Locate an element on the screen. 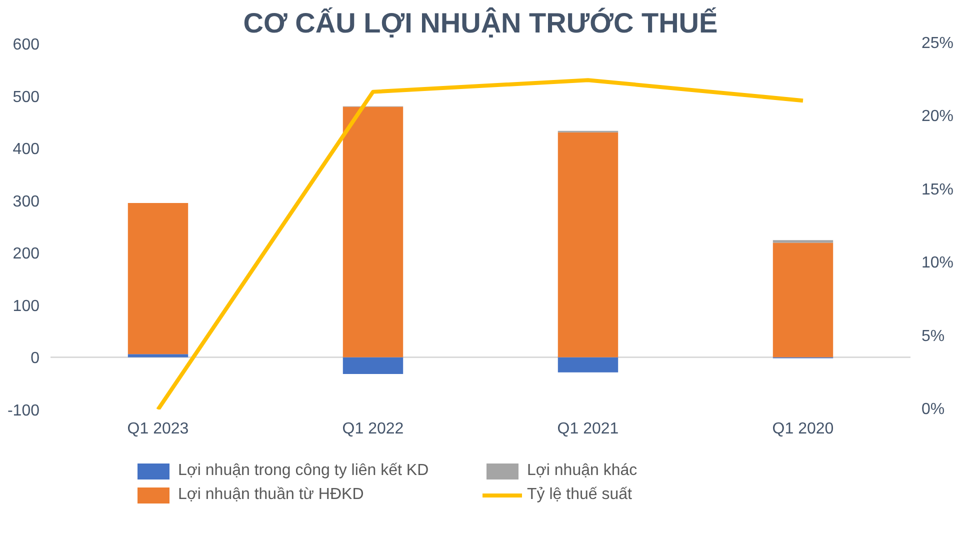 The height and width of the screenshot is (533, 964). y-tick-label: -100 is located at coordinates (23, 411).